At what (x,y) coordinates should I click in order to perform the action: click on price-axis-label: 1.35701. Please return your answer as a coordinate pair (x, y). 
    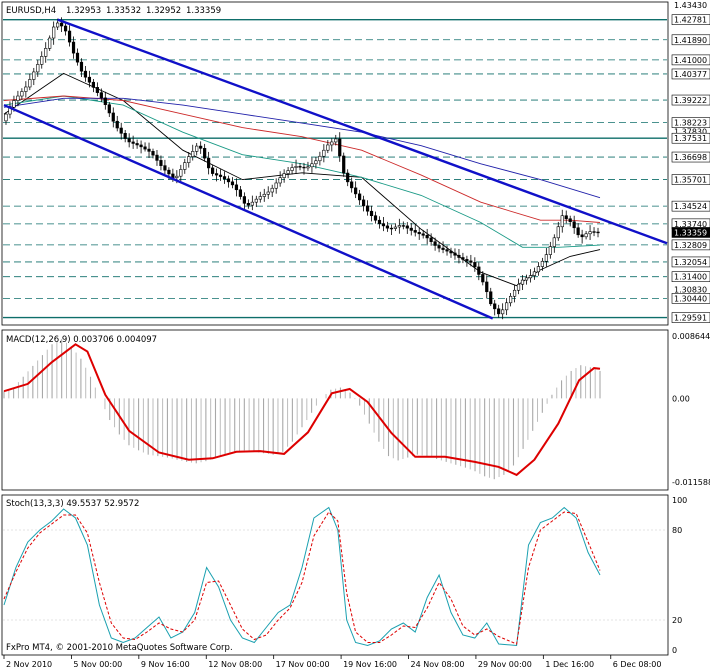
    Looking at the image, I should click on (690, 180).